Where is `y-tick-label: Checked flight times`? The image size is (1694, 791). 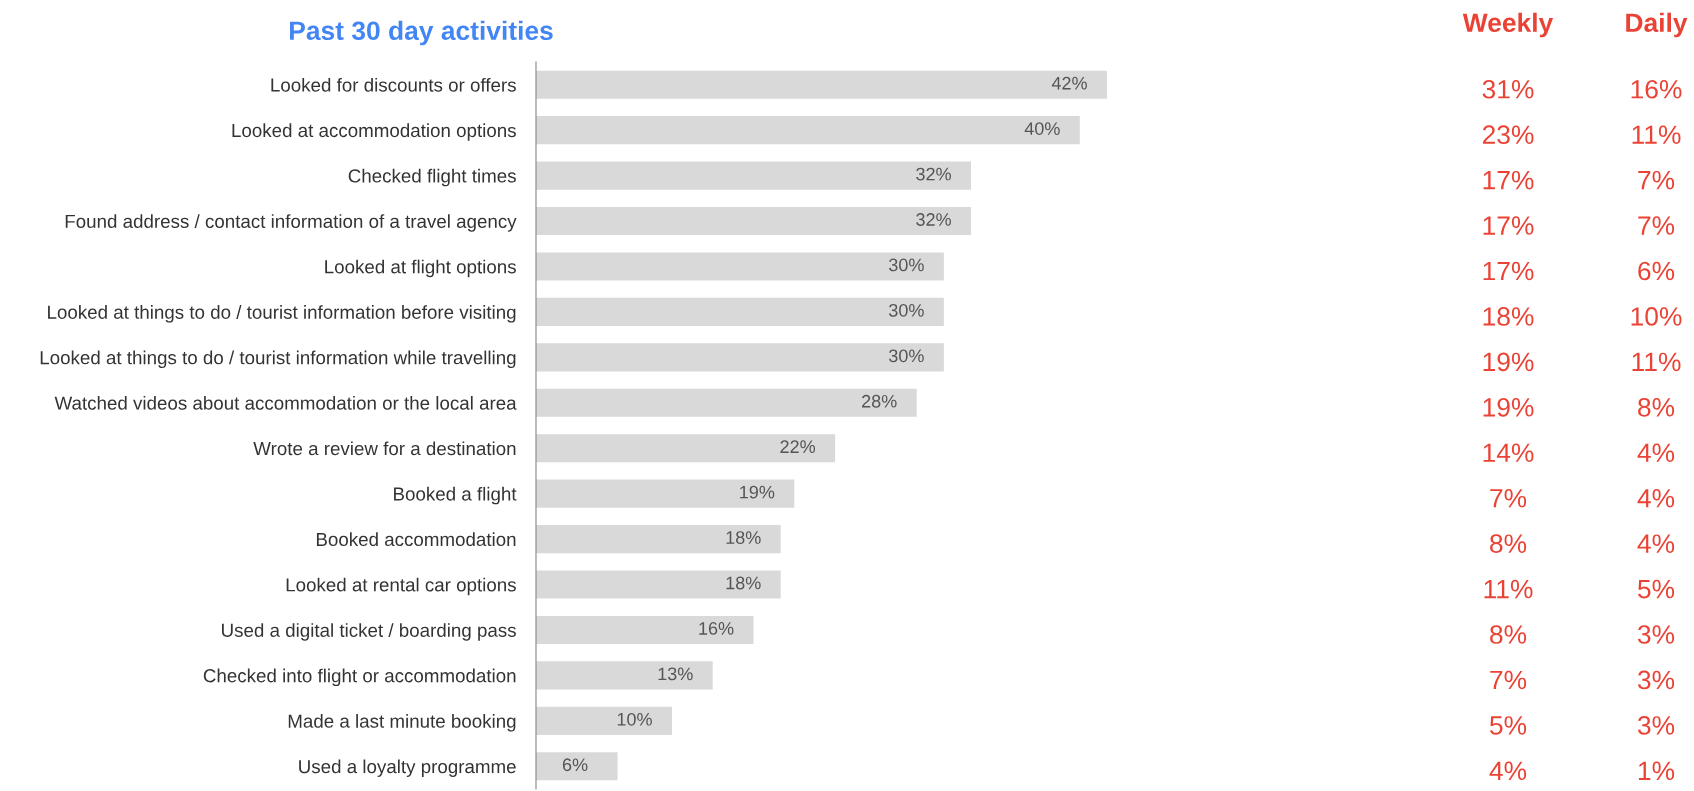 y-tick-label: Checked flight times is located at coordinates (432, 177).